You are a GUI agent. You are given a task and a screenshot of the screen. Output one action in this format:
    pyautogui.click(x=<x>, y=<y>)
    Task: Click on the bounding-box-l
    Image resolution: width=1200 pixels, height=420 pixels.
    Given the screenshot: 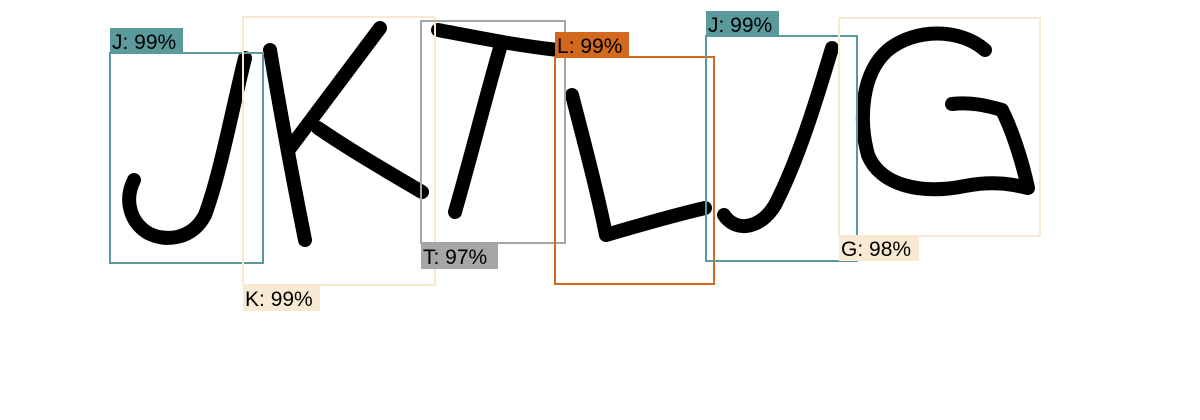 What is the action you would take?
    pyautogui.click(x=634, y=170)
    